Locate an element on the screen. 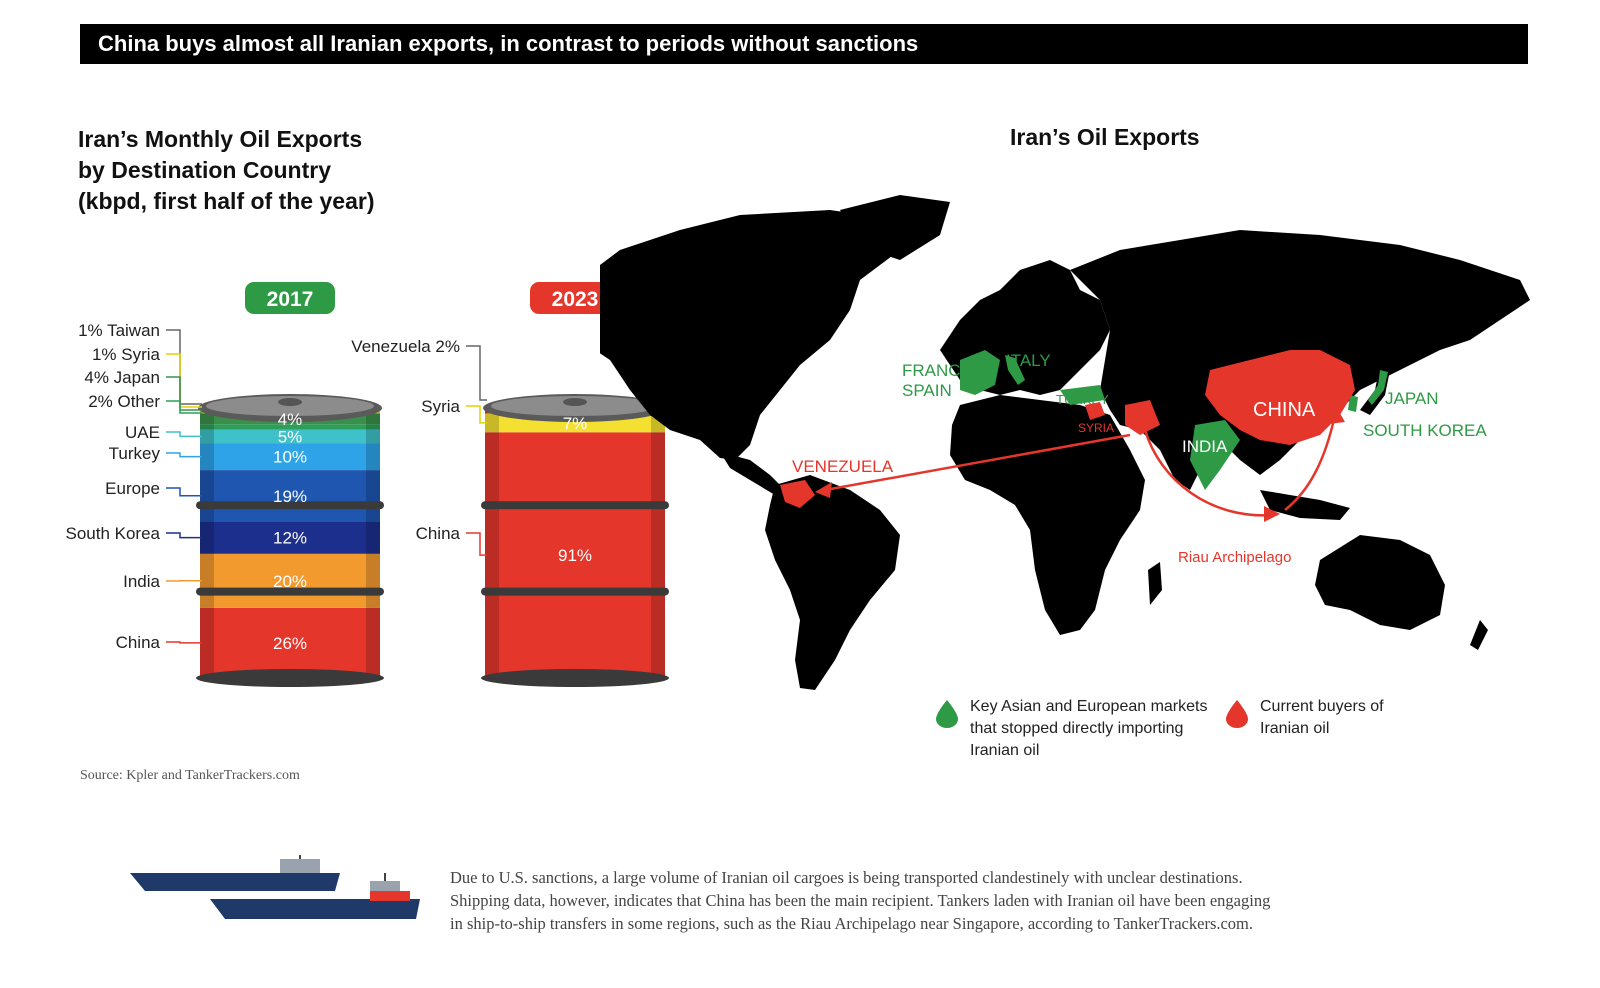 This screenshot has height=988, width=1600. green-drop-icon is located at coordinates (947, 714).